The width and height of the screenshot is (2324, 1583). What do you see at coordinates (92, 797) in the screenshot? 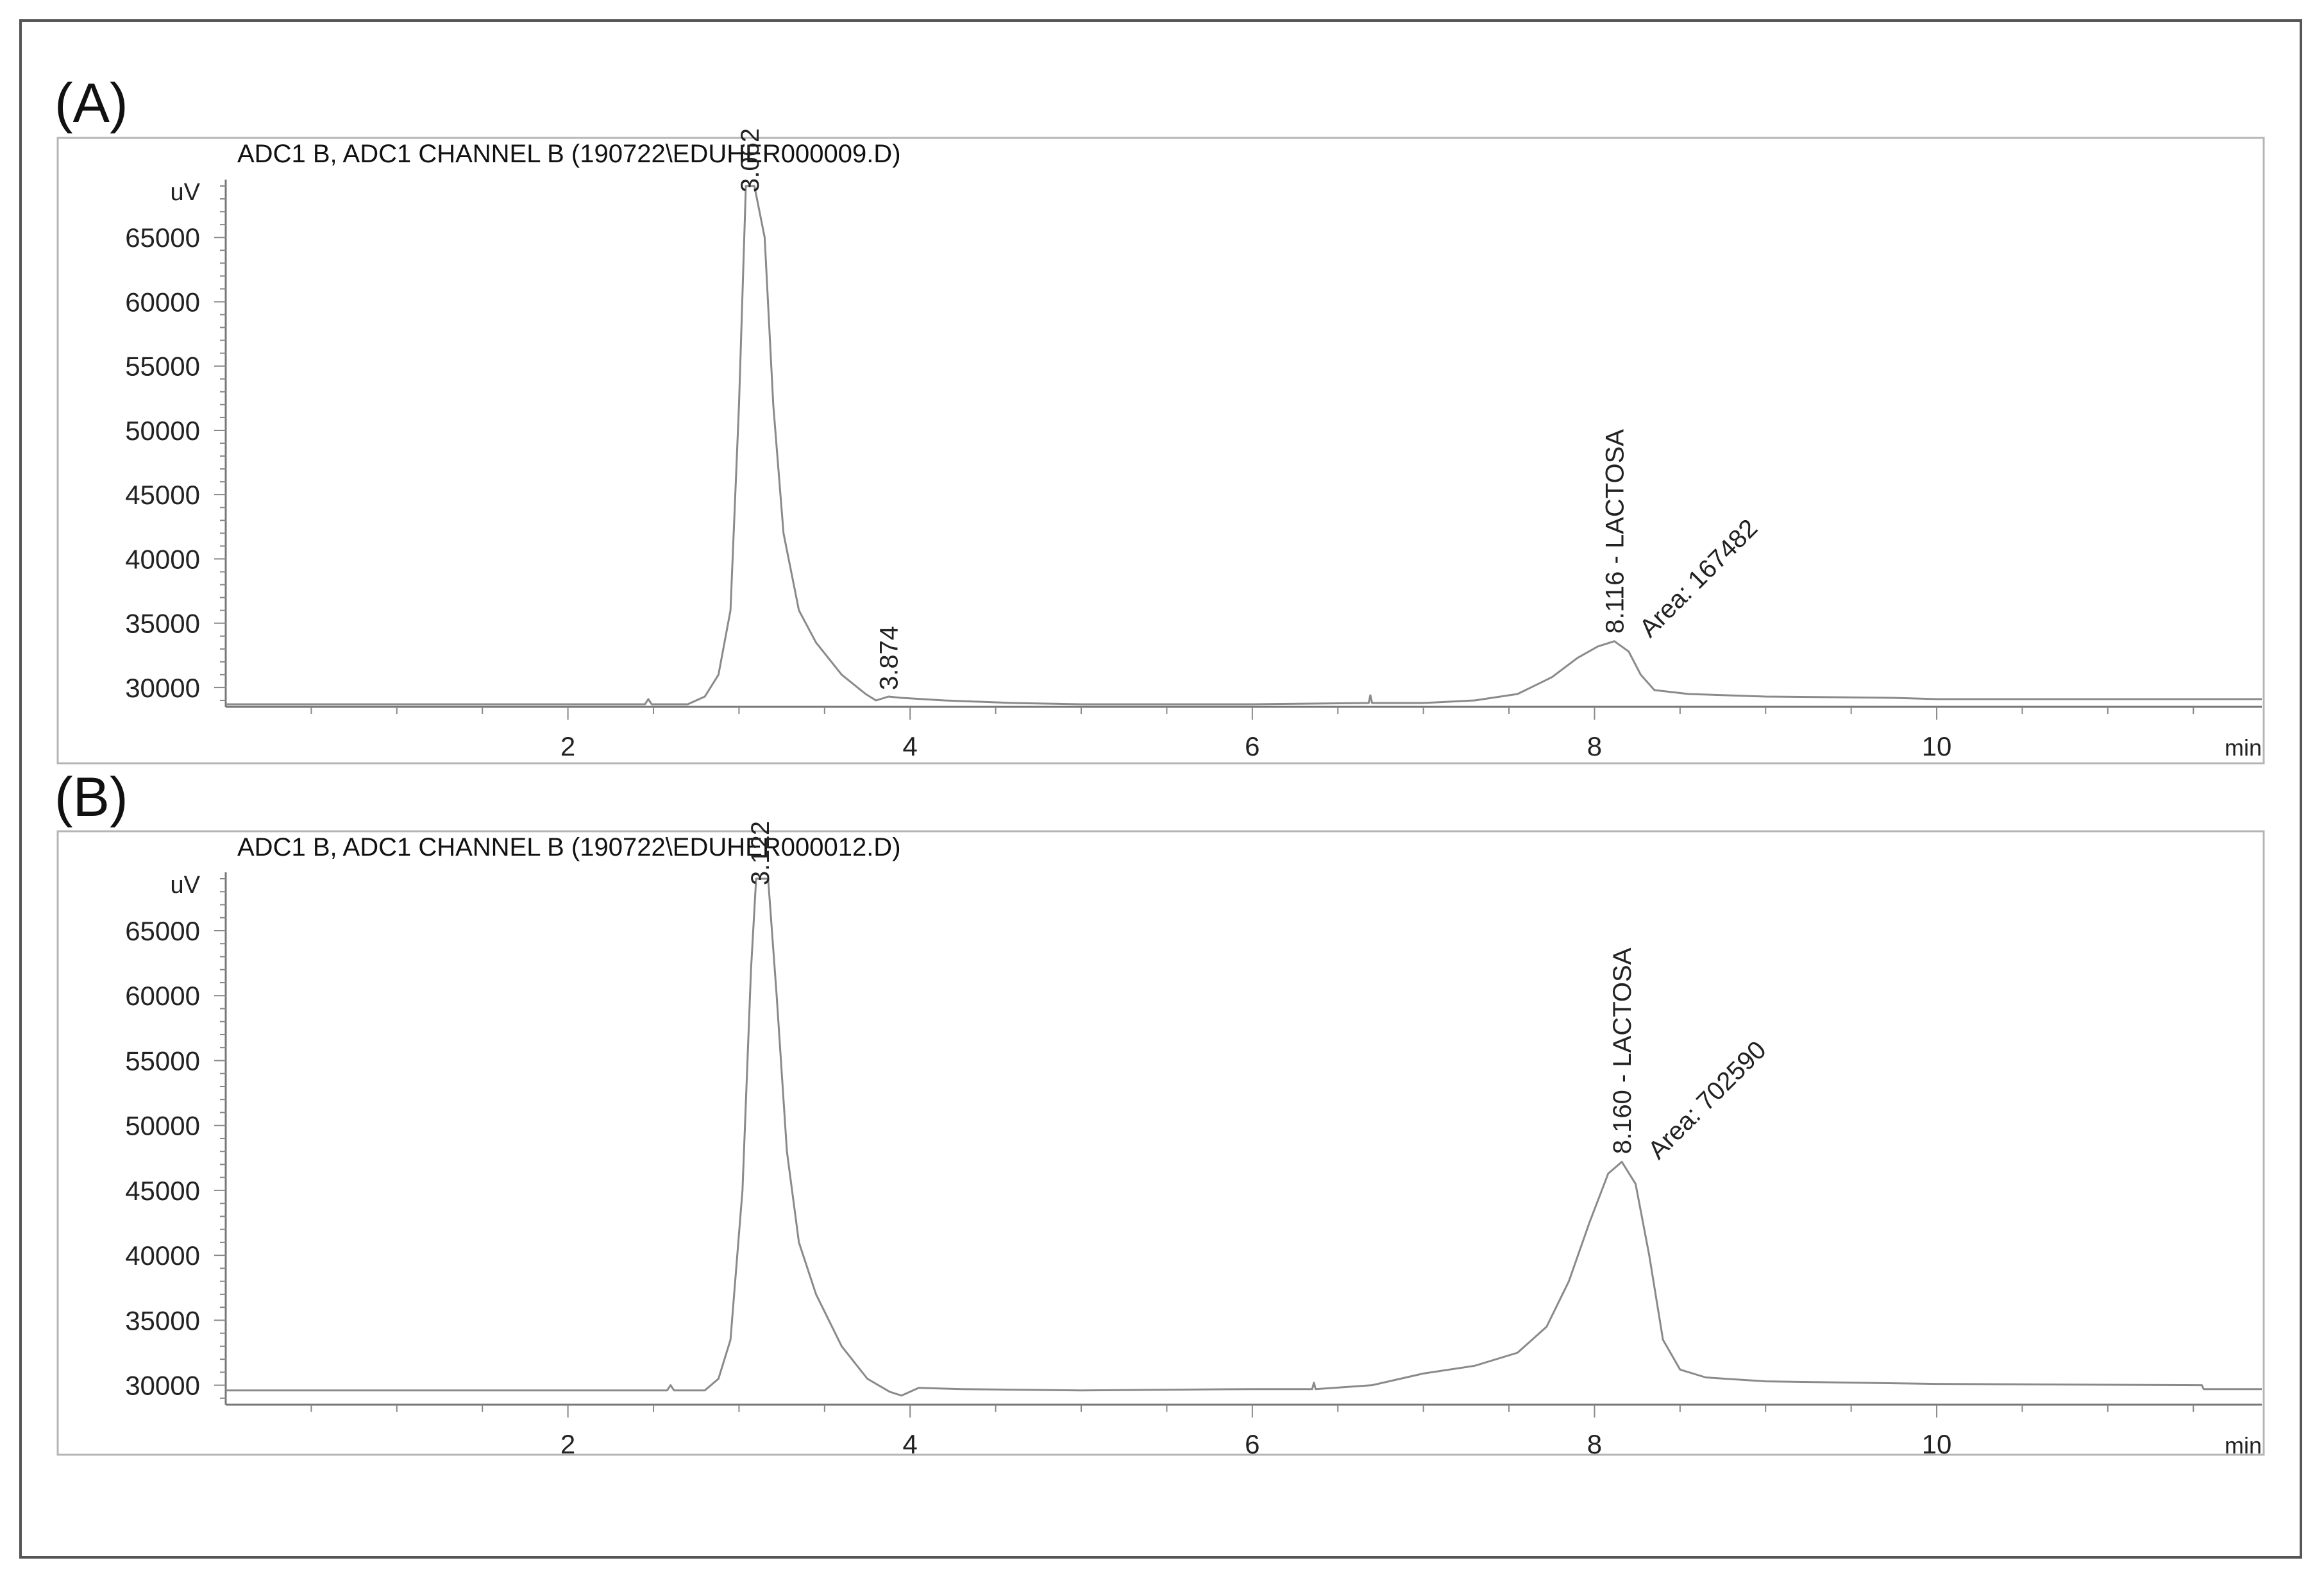
I see `panel-label: (B)` at bounding box center [92, 797].